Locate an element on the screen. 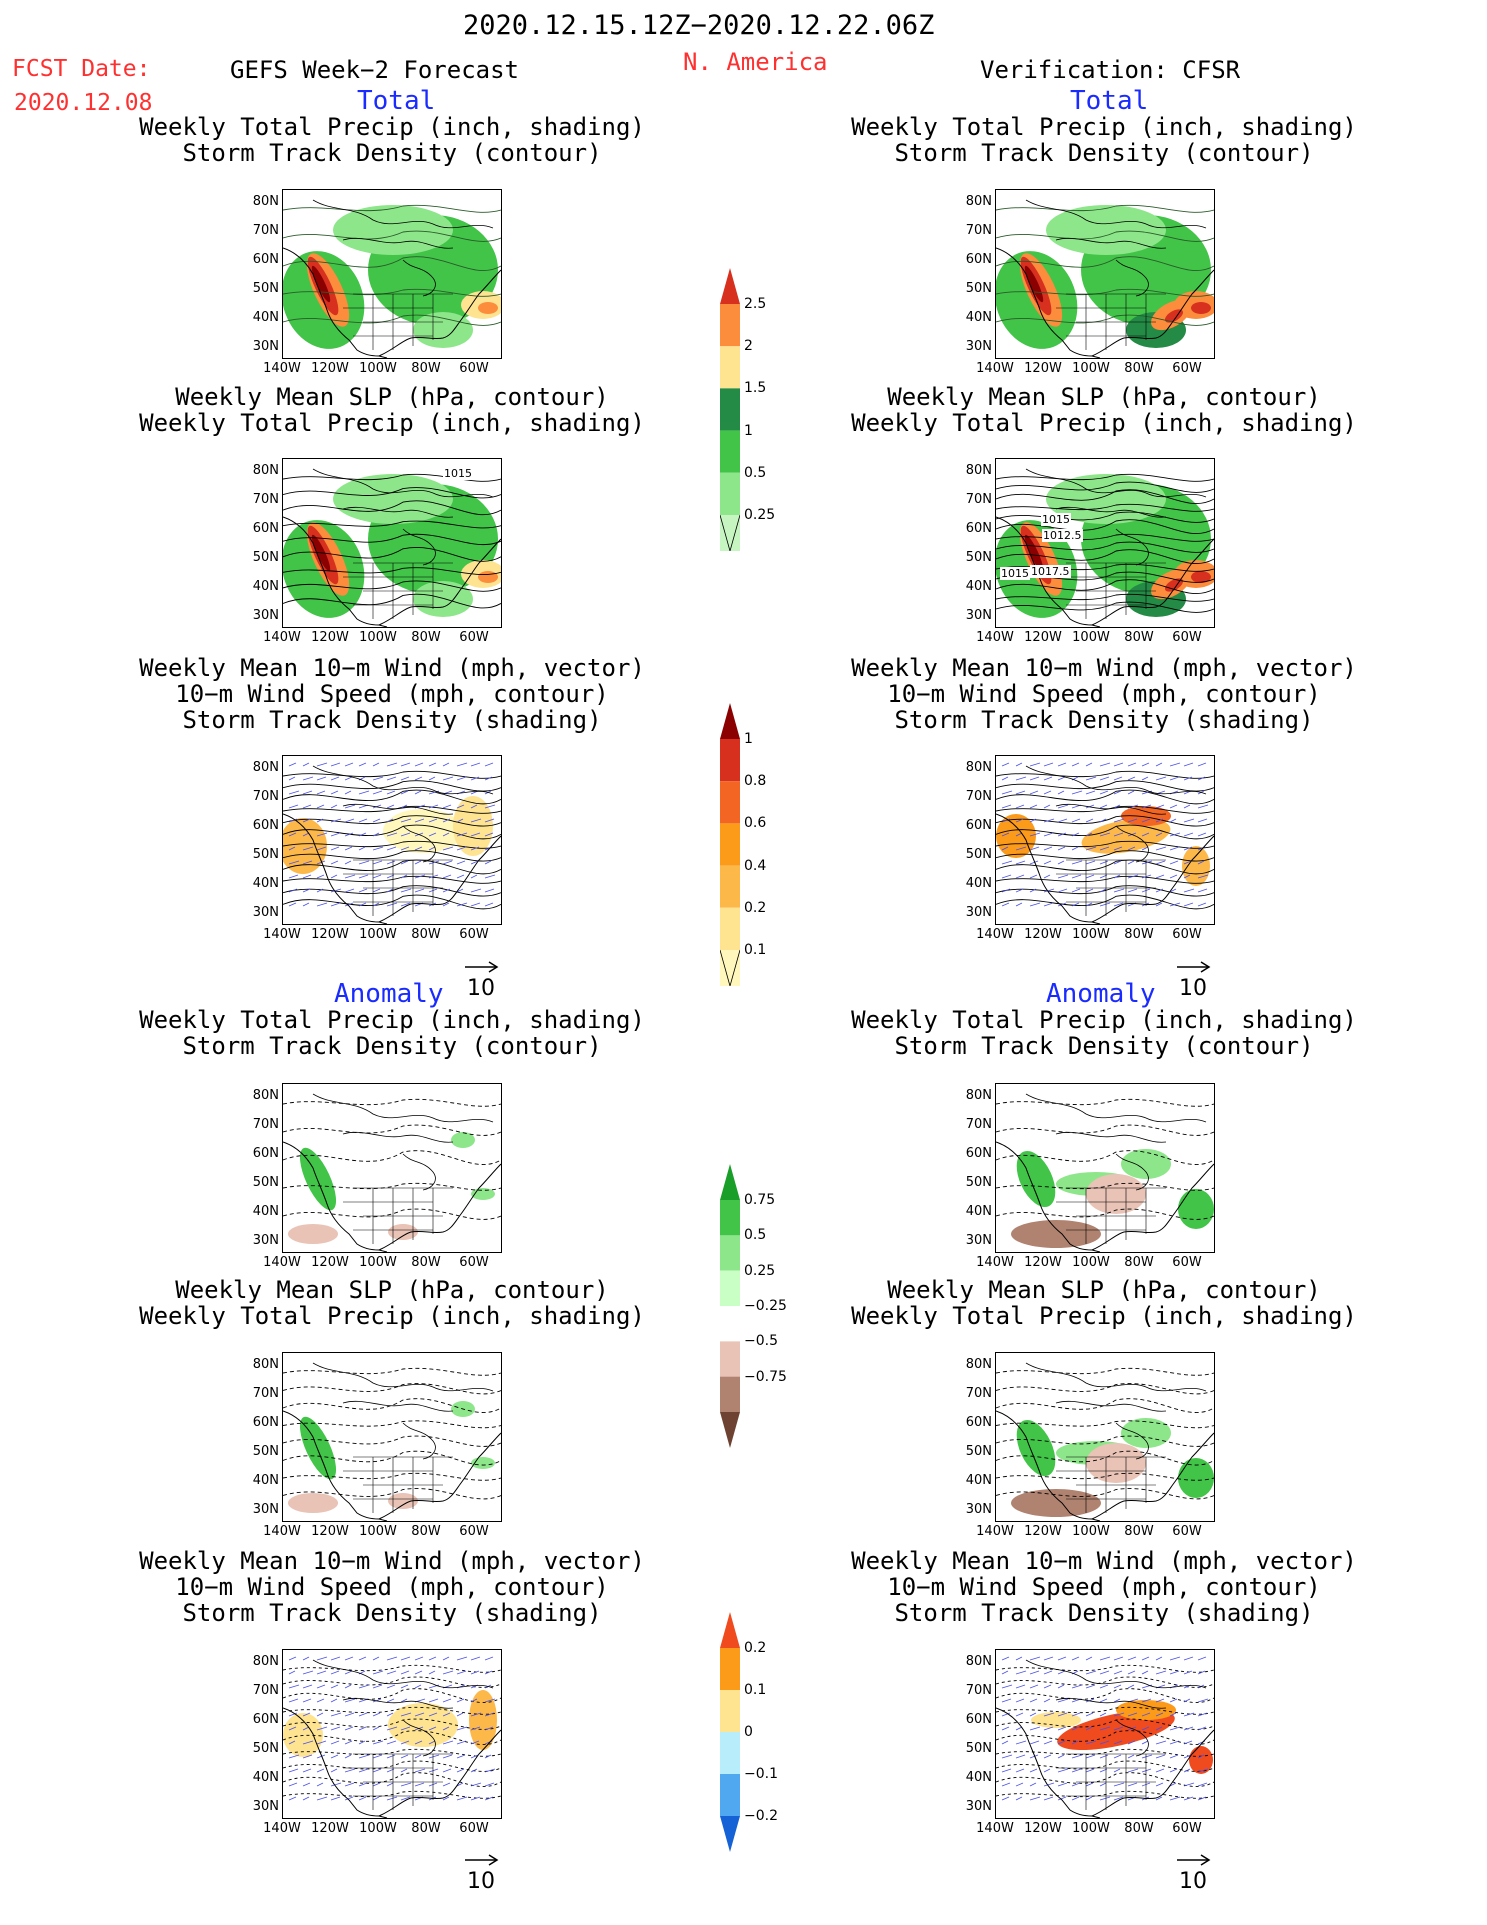  colorbar-tick-label: 2 is located at coordinates (748, 346).